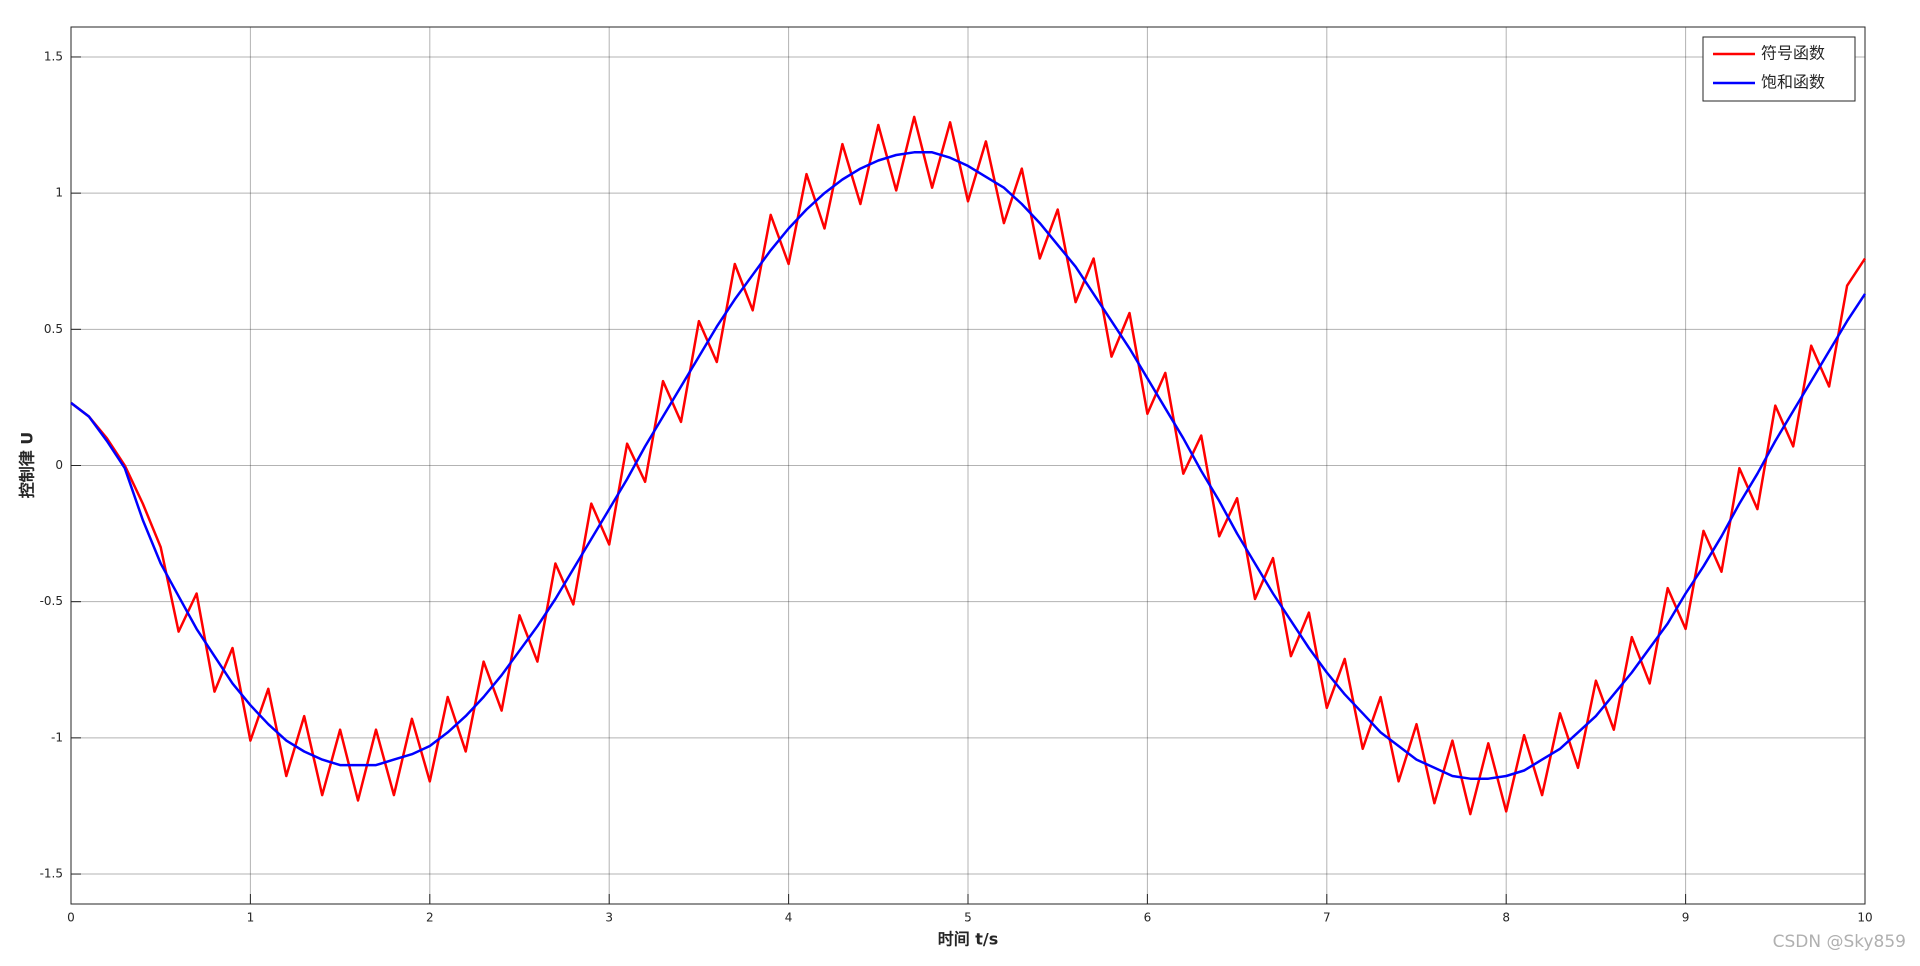 The width and height of the screenshot is (1920, 966). I want to click on x-tick-label: 4, so click(789, 918).